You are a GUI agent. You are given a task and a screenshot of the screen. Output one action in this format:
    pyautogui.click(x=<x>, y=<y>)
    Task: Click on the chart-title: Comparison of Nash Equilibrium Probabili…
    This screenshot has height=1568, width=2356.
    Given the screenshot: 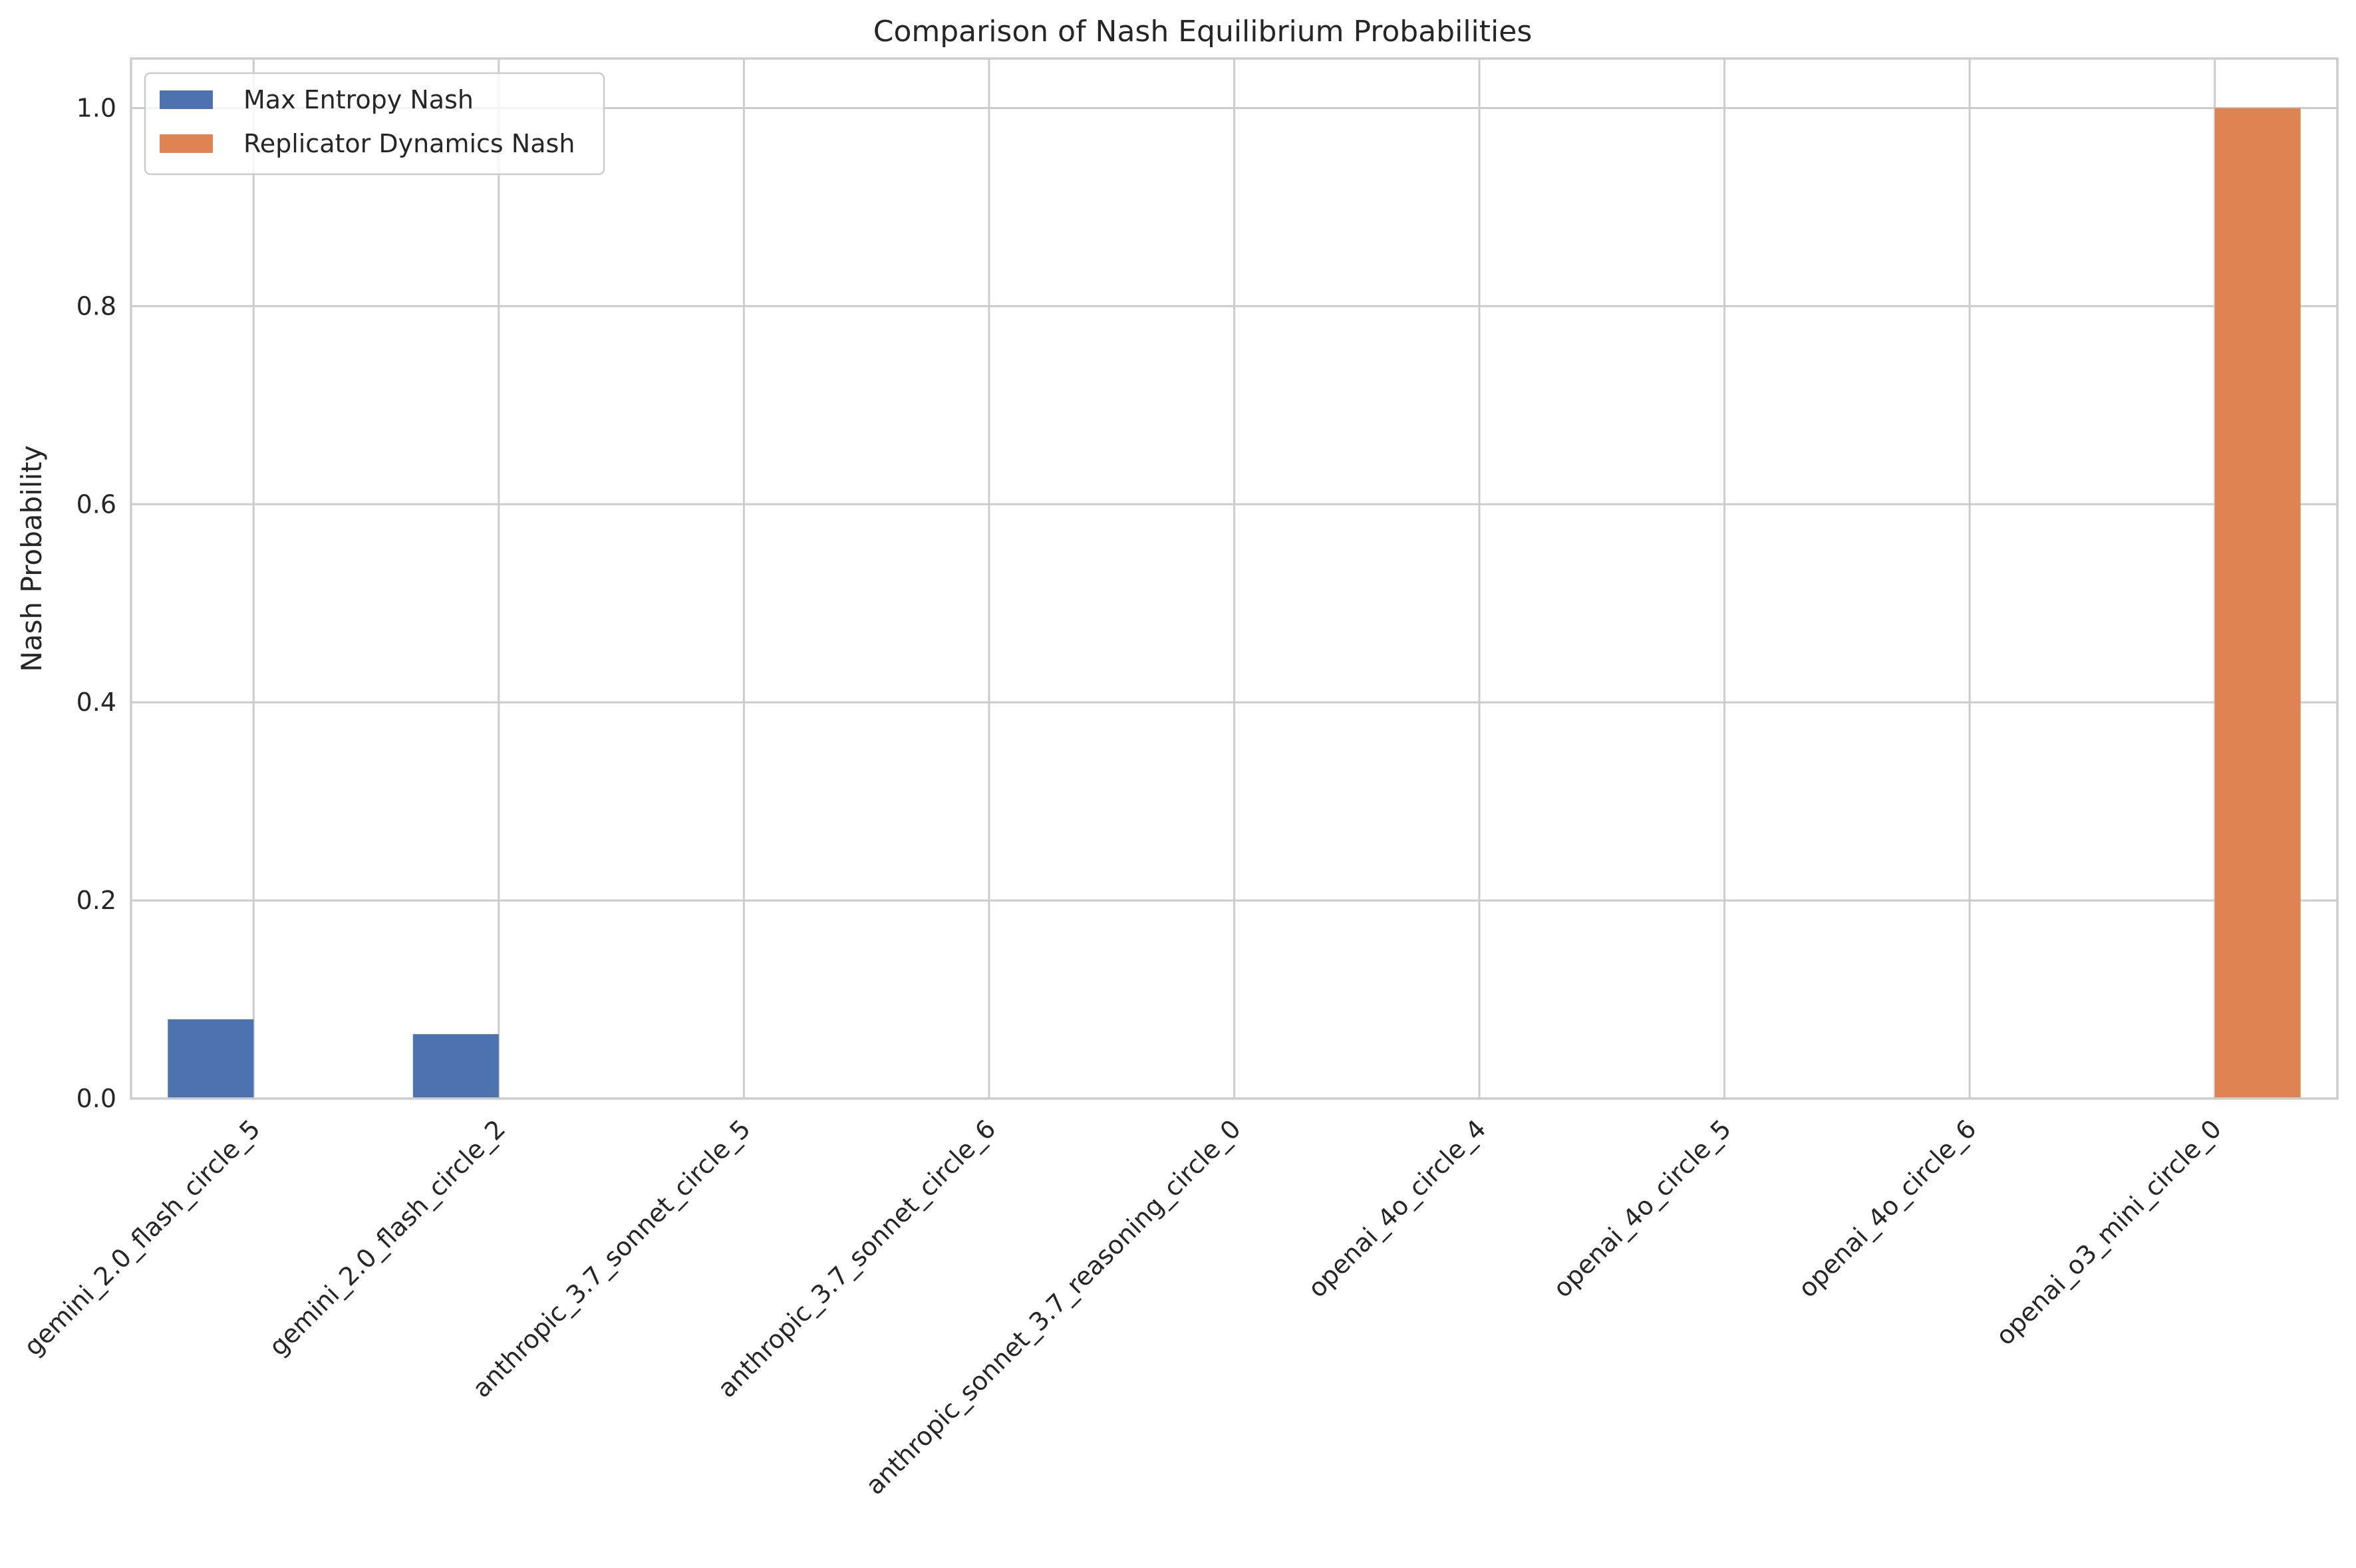 What is the action you would take?
    pyautogui.click(x=1203, y=32)
    